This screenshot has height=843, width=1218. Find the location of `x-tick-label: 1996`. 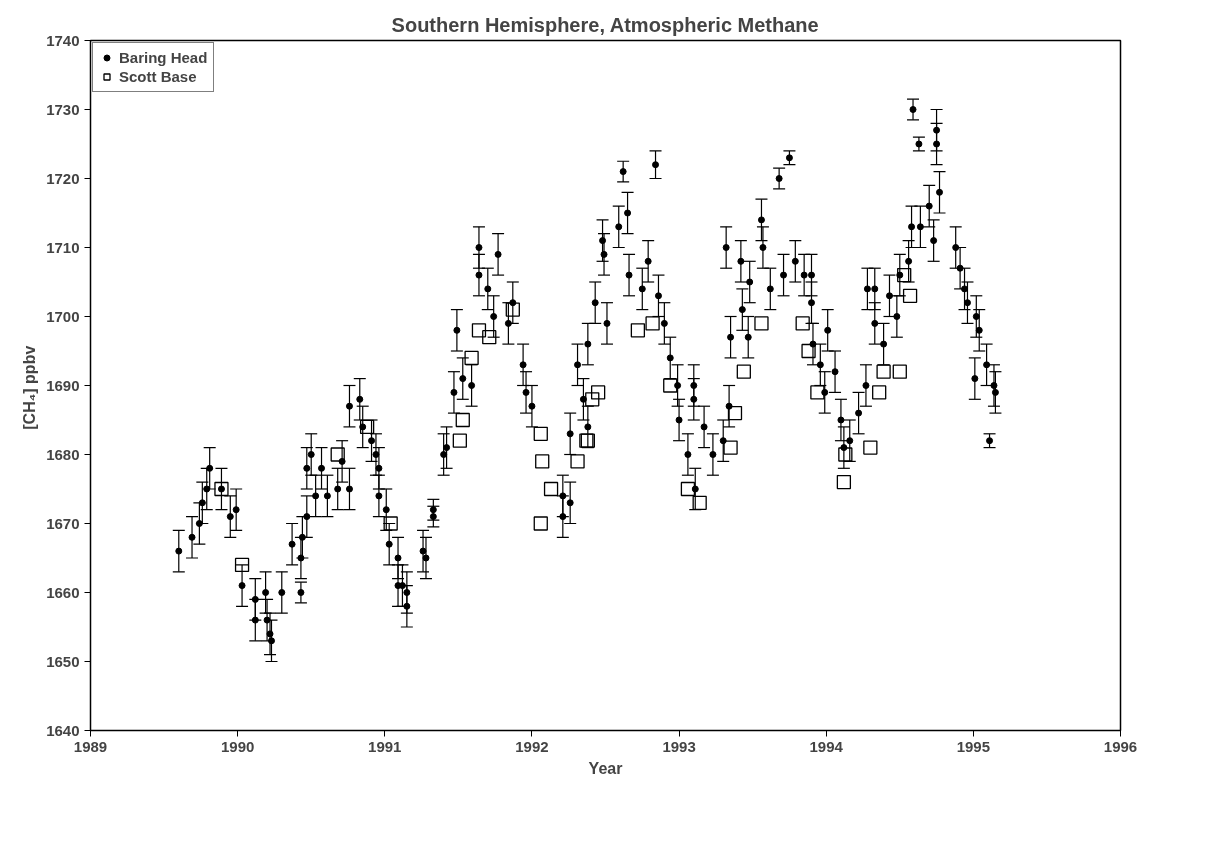

x-tick-label: 1996 is located at coordinates (1120, 746).